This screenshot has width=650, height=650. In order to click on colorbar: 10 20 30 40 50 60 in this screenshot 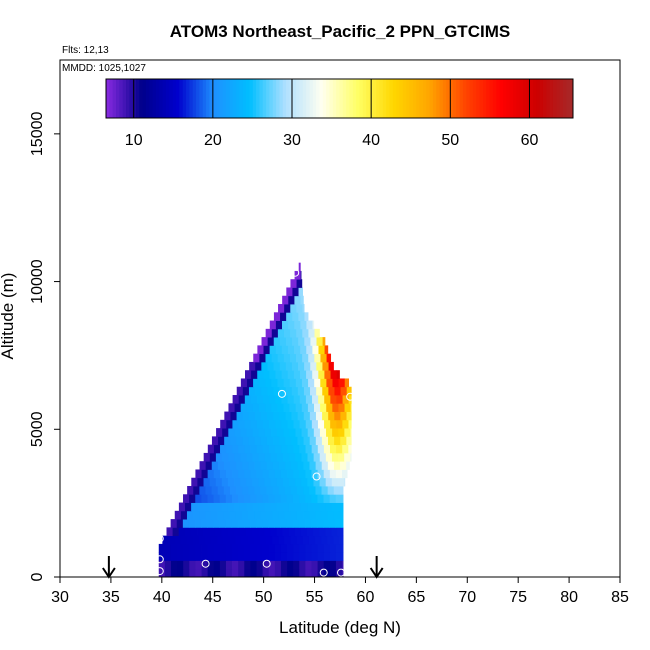, I will do `click(339, 113)`.